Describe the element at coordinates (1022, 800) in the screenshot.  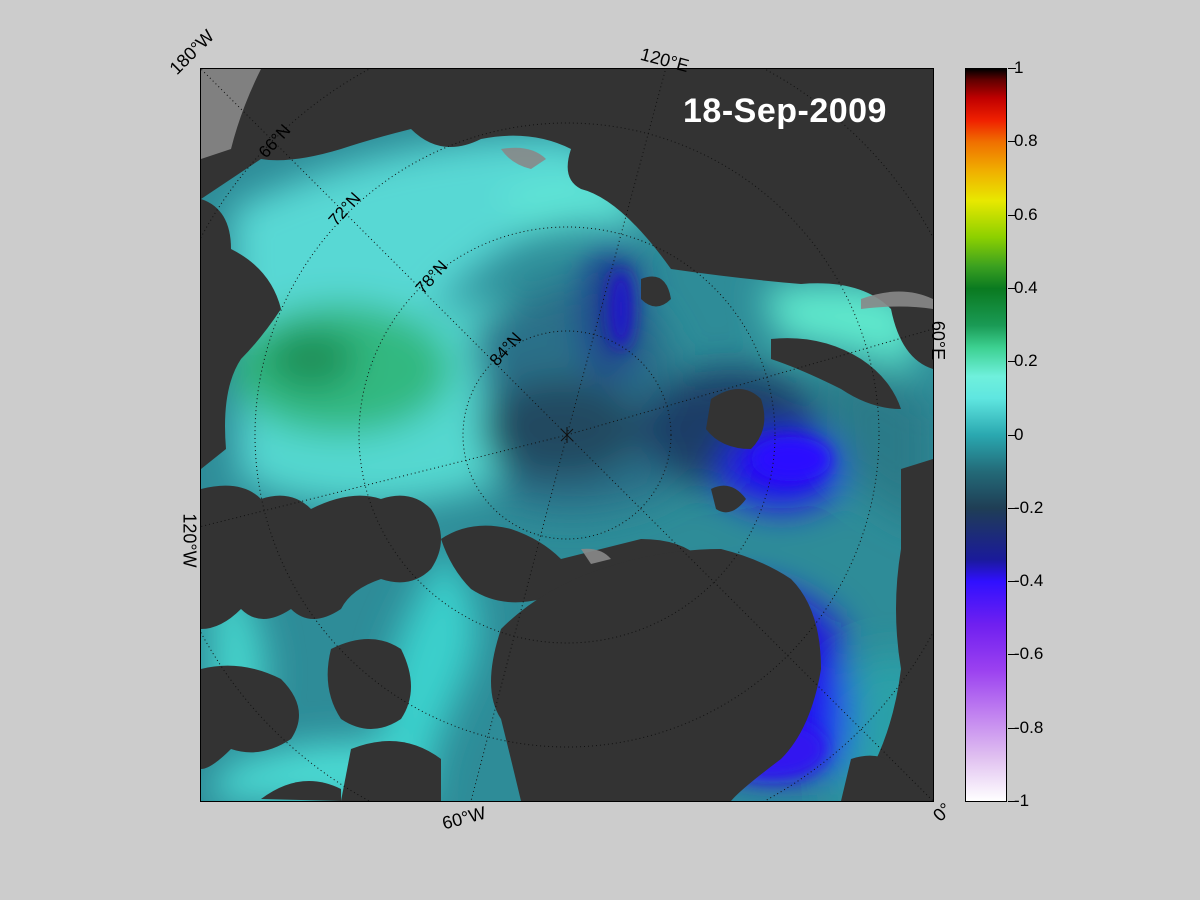
I see `colorbar-tick-label: -1` at that location.